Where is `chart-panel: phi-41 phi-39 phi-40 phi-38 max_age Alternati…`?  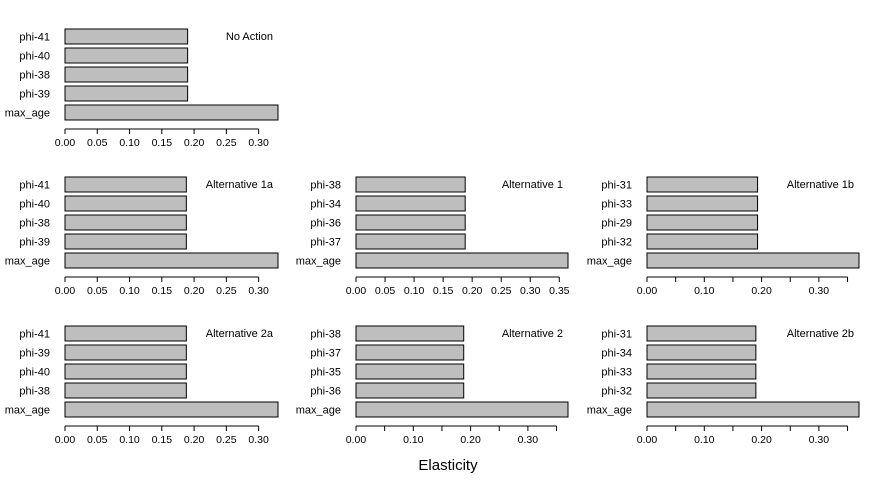
chart-panel: phi-41 phi-39 phi-40 phi-38 max_age Alternati… is located at coordinates (142, 385).